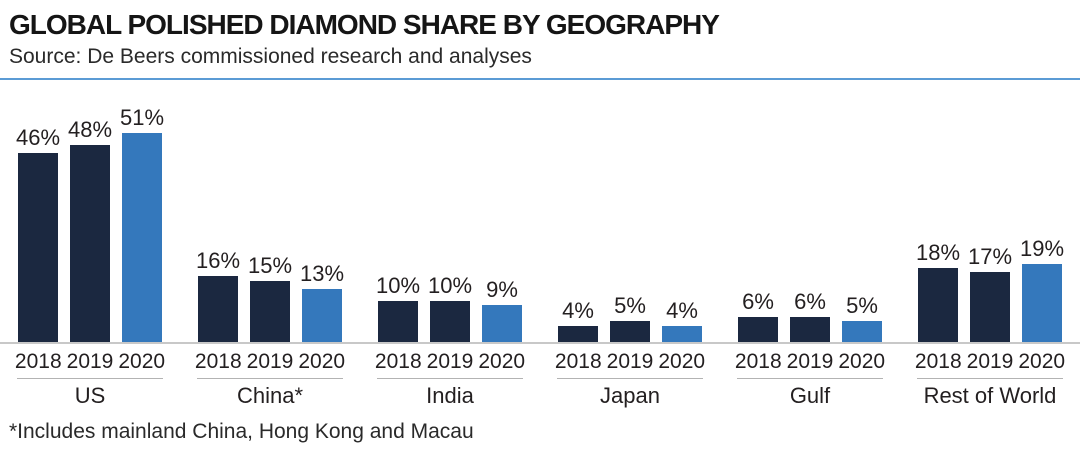  Describe the element at coordinates (578, 334) in the screenshot. I see `bar-2018-japan` at that location.